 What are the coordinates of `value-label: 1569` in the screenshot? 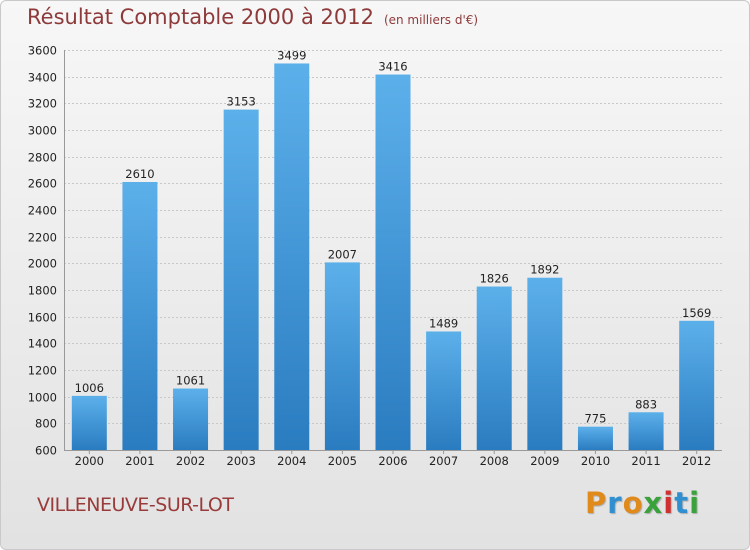 It's located at (696, 313).